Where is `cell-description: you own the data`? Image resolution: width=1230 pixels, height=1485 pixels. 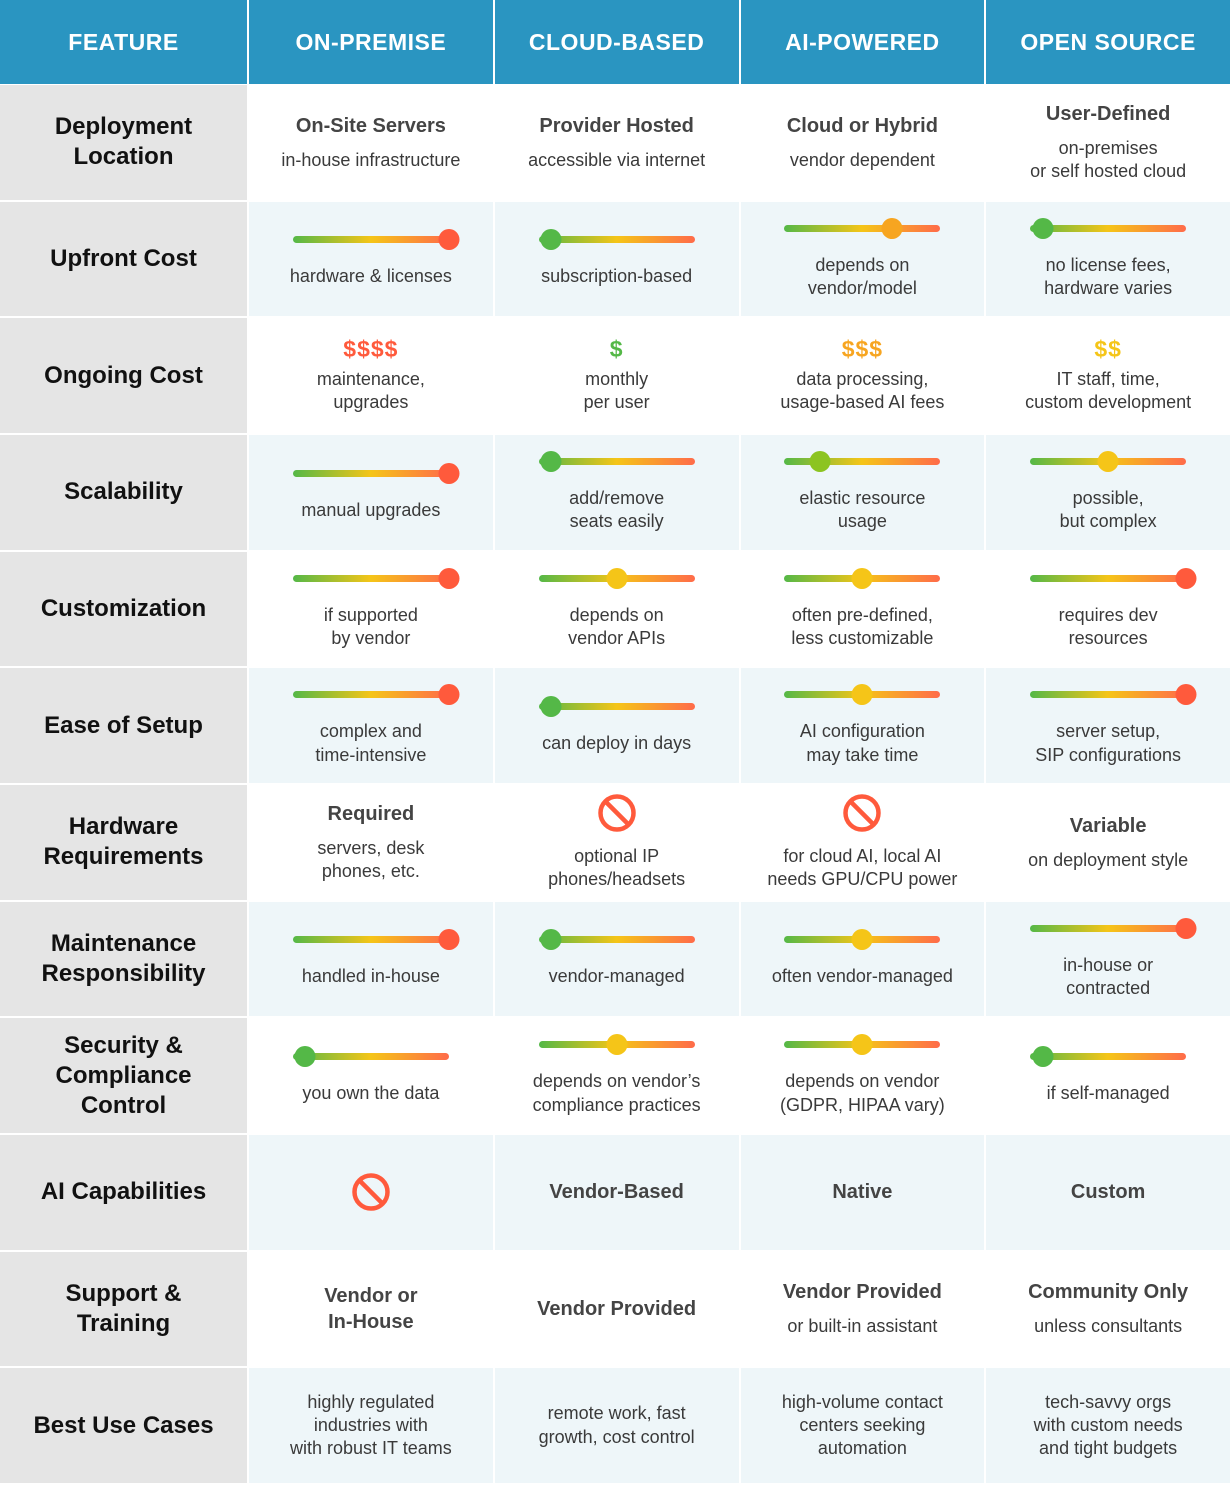 cell-description: you own the data is located at coordinates (371, 1092).